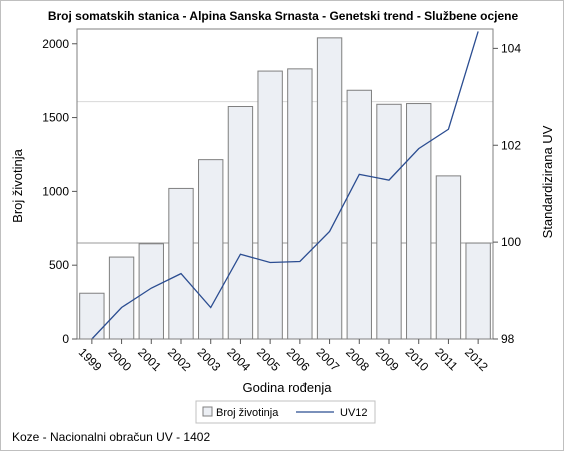  I want to click on y-tick-label: 2000, so click(55, 44).